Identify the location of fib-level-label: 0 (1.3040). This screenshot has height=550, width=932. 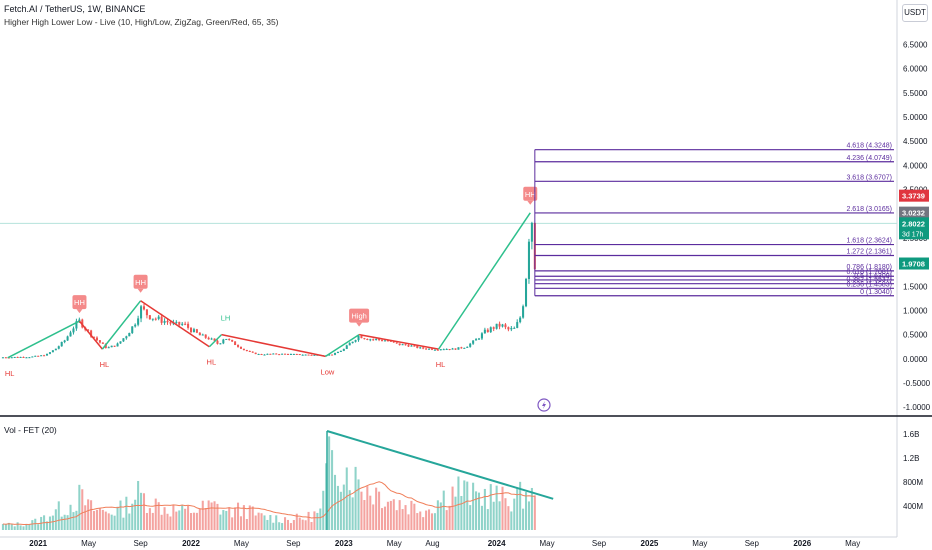
(876, 292).